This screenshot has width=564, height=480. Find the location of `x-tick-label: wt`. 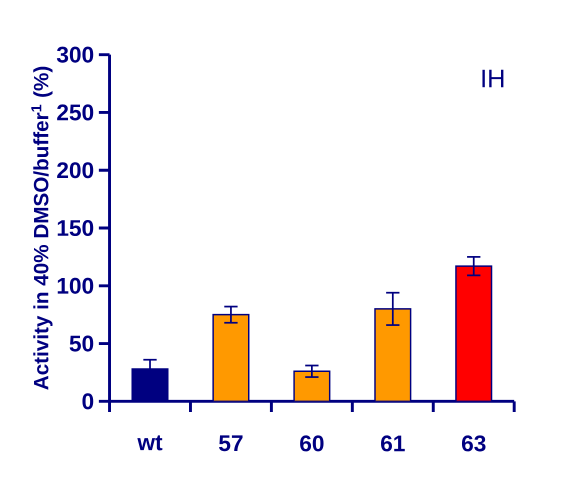

x-tick-label: wt is located at coordinates (149, 442).